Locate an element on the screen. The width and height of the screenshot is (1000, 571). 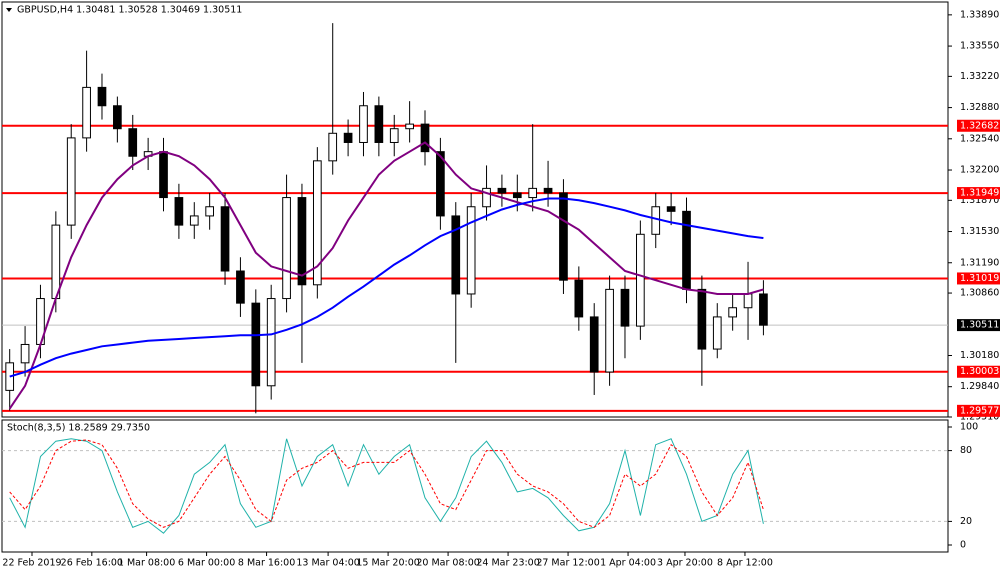
level-label: 1.30003 is located at coordinates (979, 371).